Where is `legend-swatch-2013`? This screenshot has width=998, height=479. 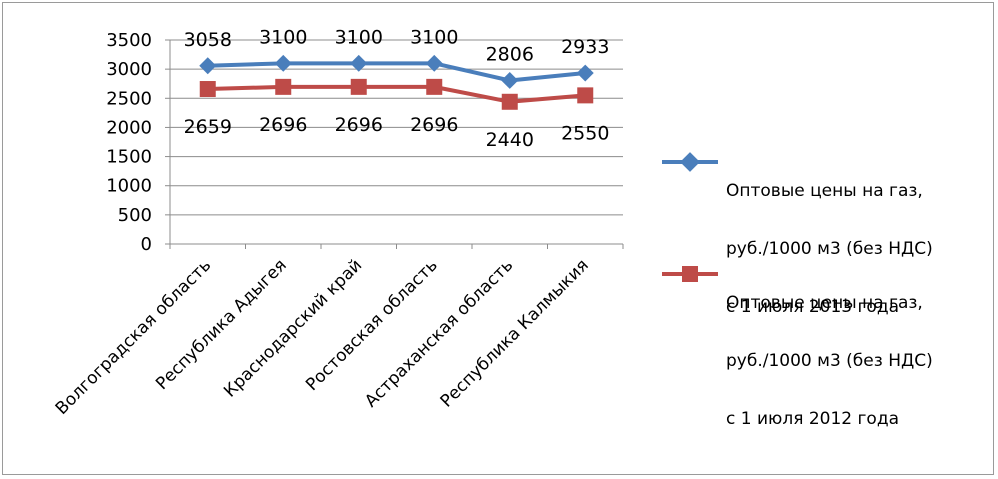
legend-swatch-2013 is located at coordinates (690, 162).